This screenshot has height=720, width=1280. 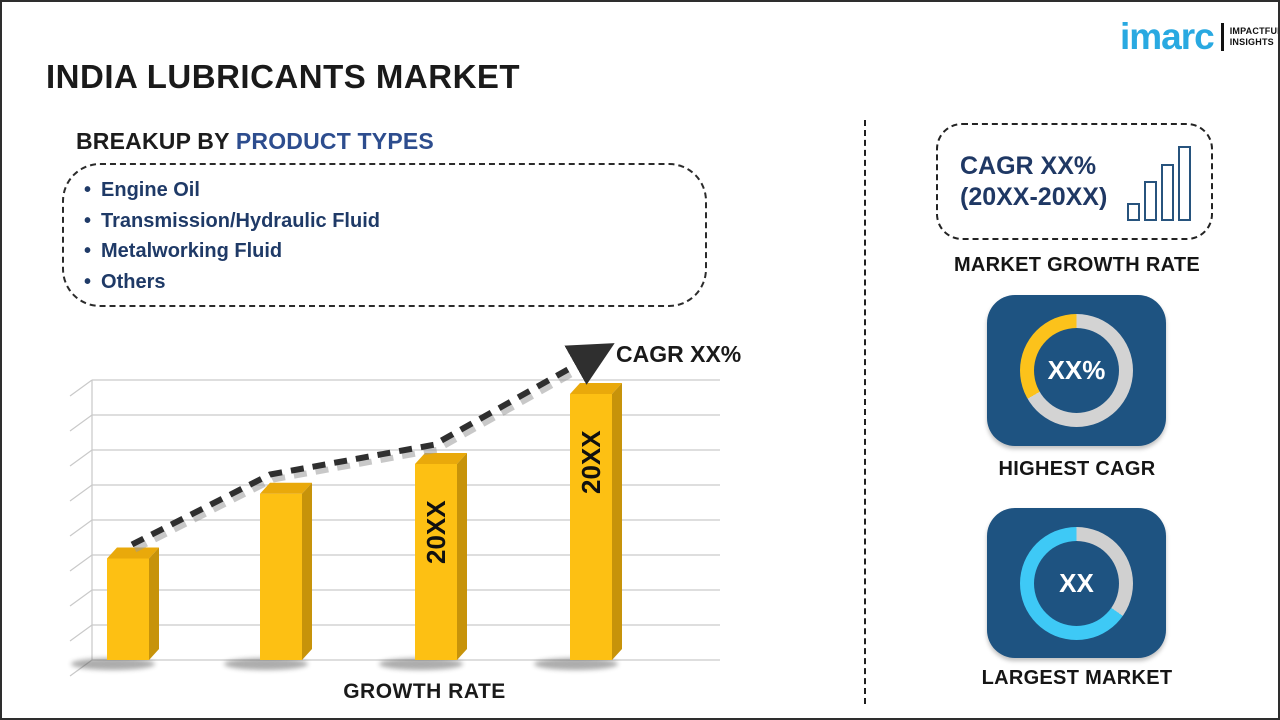 I want to click on logo-separator, so click(x=1222, y=36).